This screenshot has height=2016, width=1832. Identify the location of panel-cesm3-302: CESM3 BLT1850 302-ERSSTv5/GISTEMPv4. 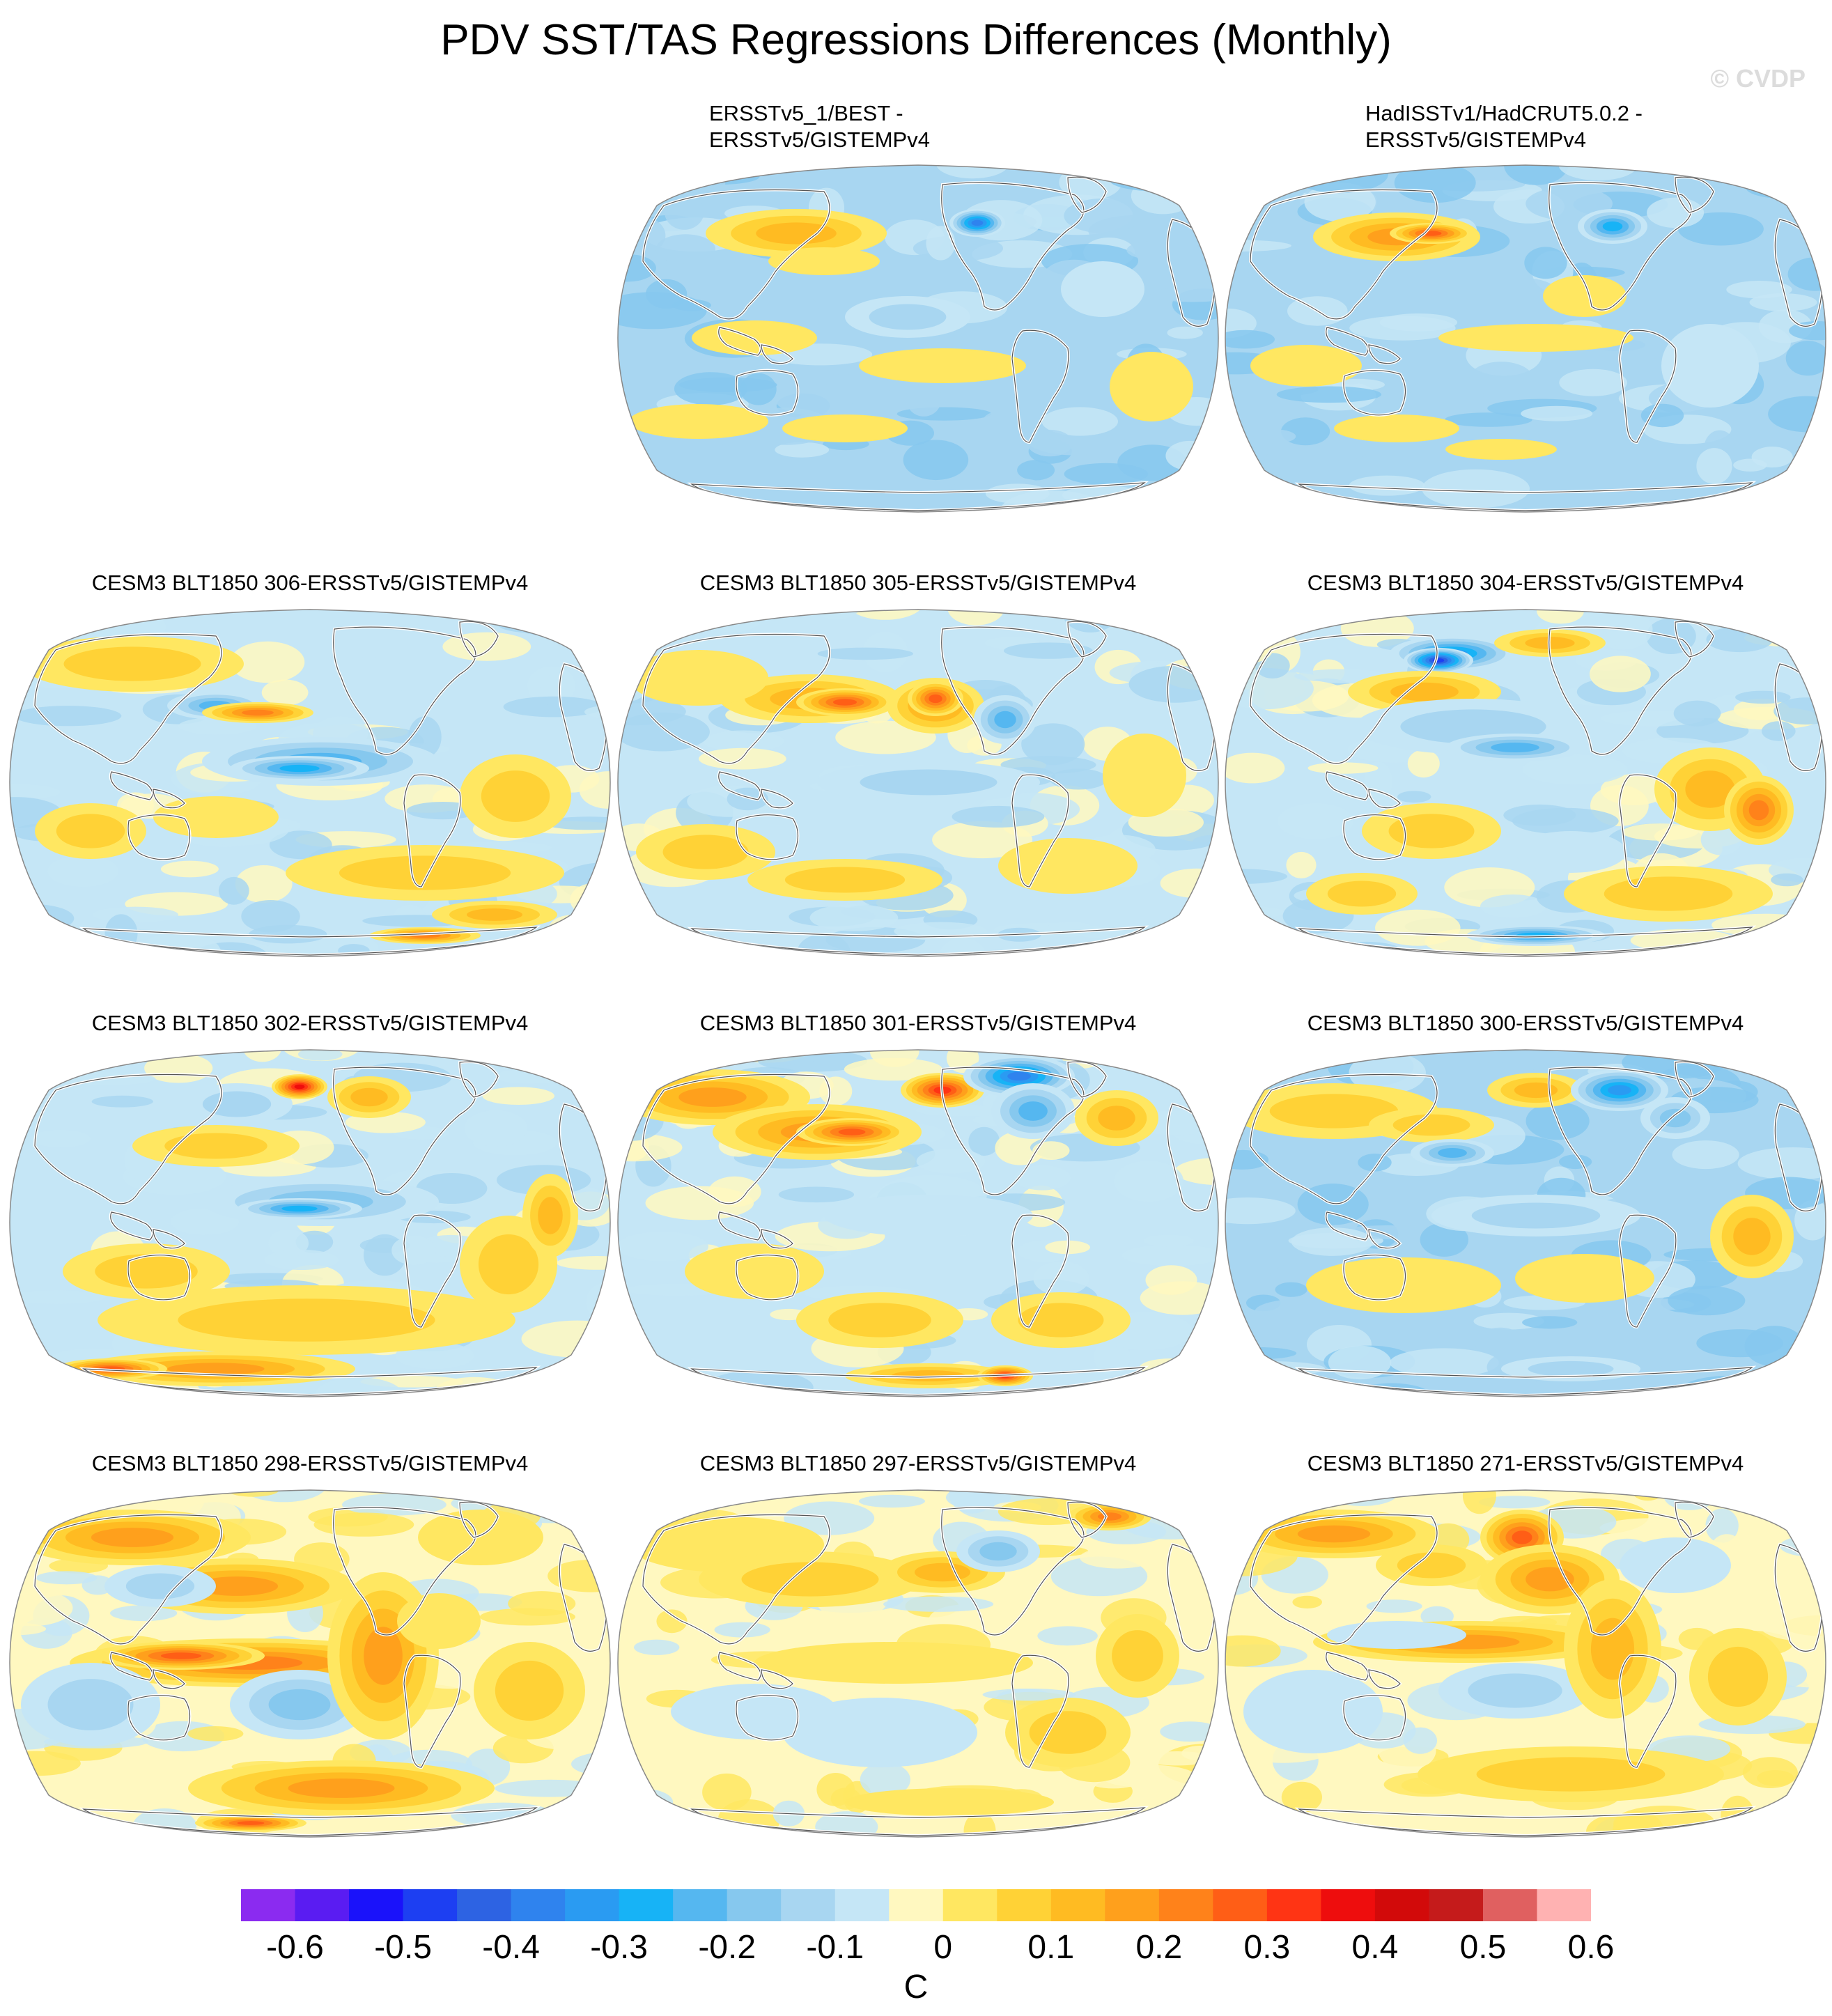
(310, 1212).